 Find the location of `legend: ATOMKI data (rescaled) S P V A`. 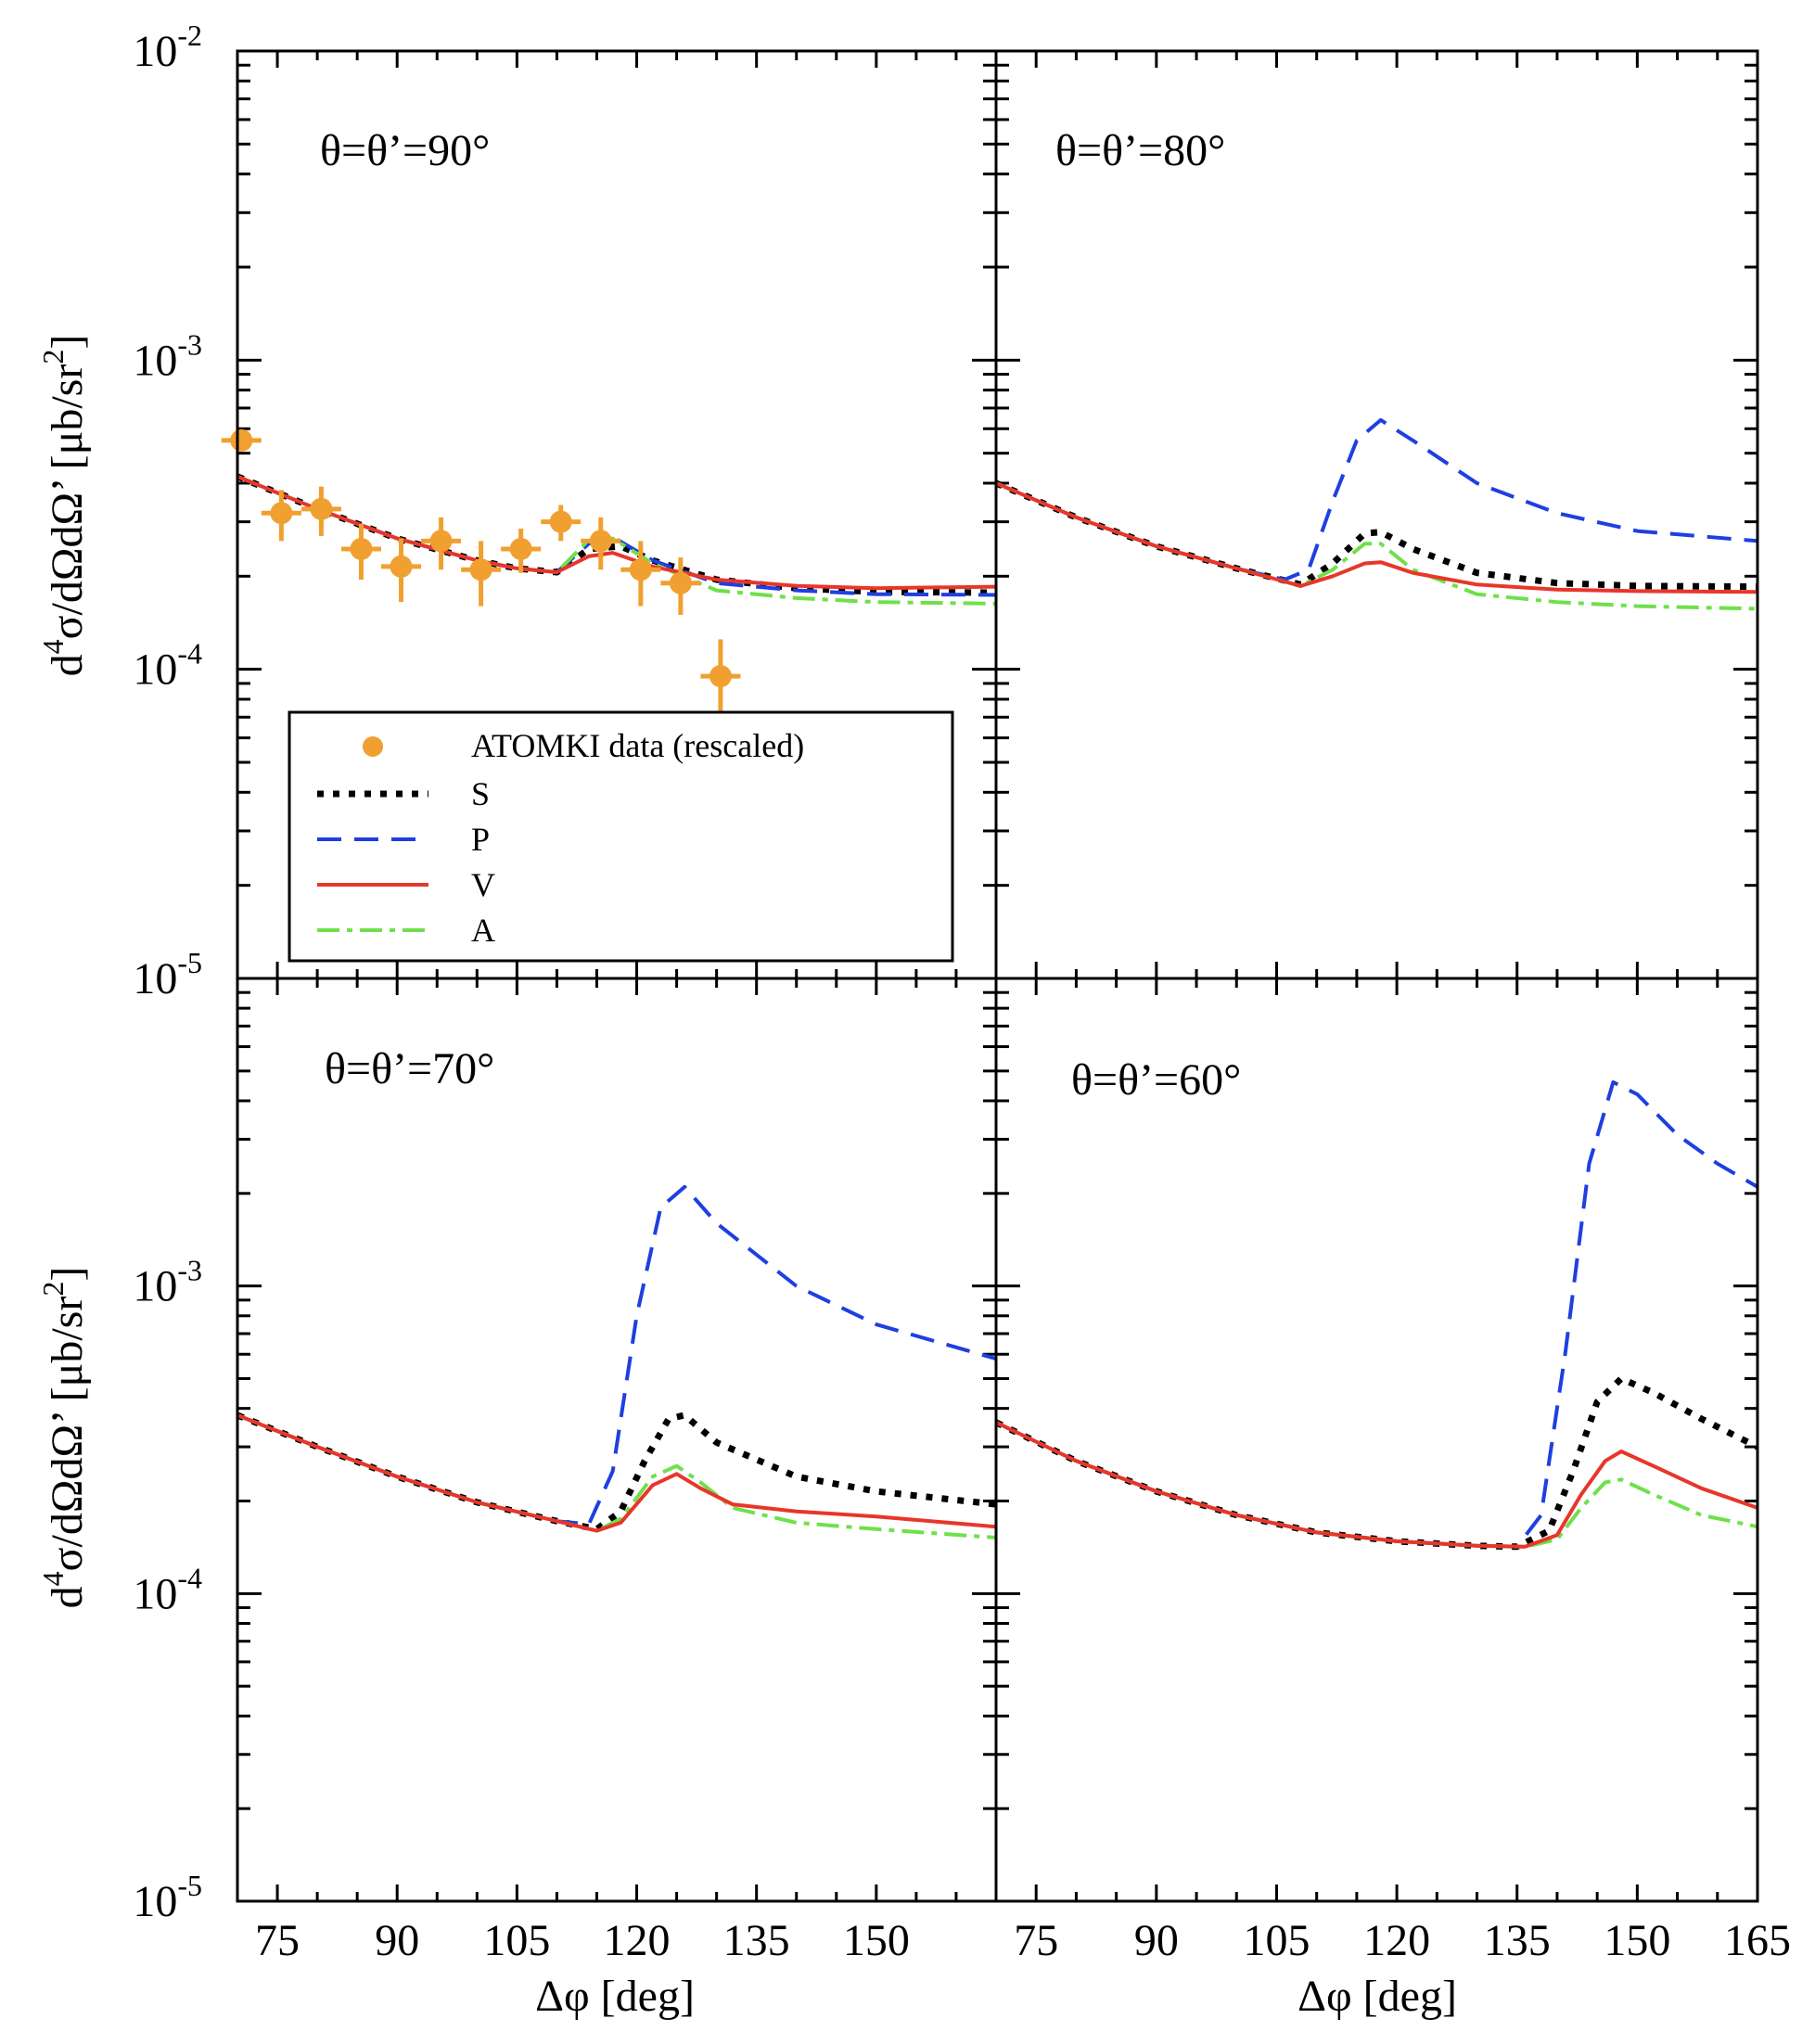

legend: ATOMKI data (rescaled) S P V A is located at coordinates (621, 836).